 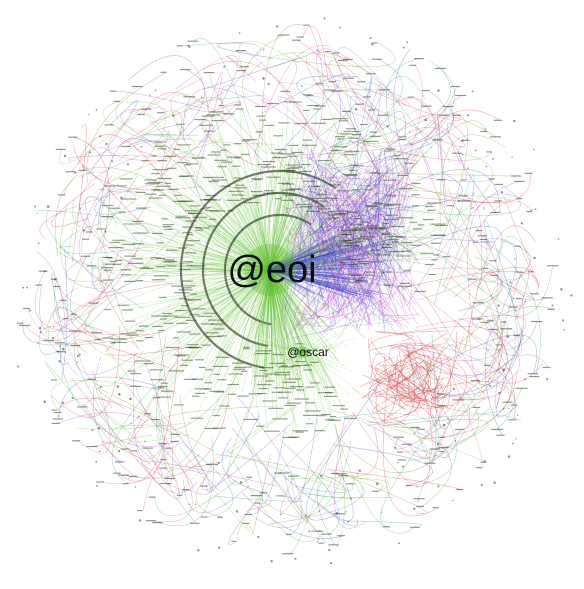 What do you see at coordinates (287, 259) in the screenshot?
I see `edge-blue` at bounding box center [287, 259].